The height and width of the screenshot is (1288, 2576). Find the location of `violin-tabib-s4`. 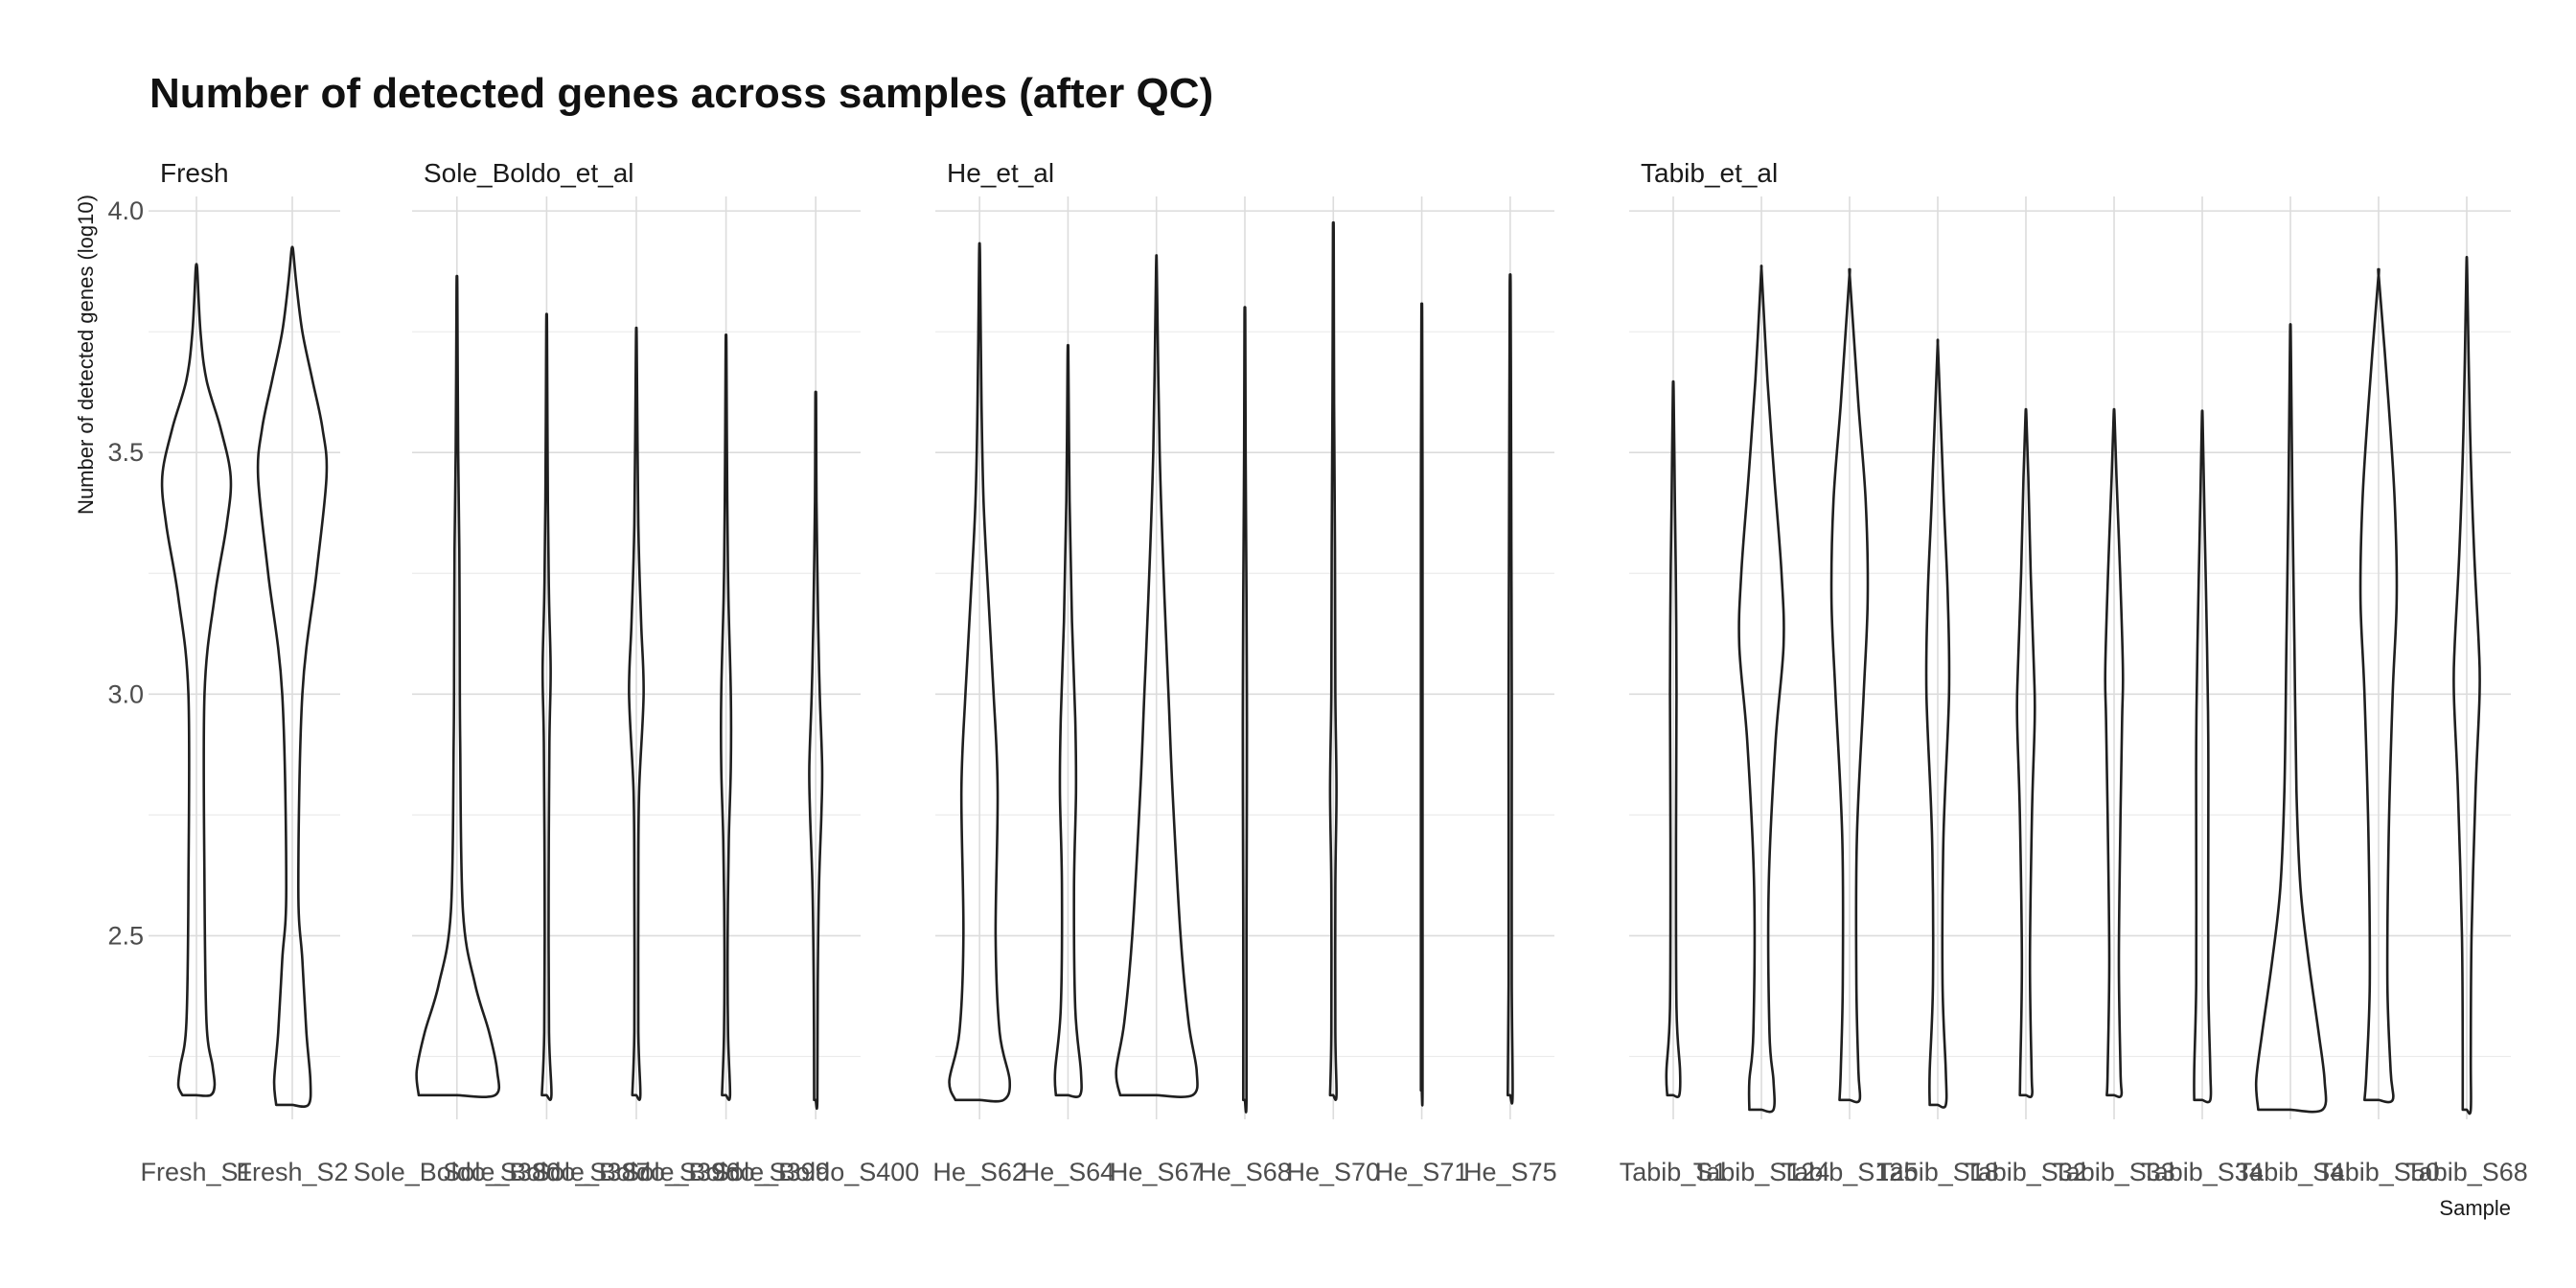

violin-tabib-s4 is located at coordinates (2291, 718).